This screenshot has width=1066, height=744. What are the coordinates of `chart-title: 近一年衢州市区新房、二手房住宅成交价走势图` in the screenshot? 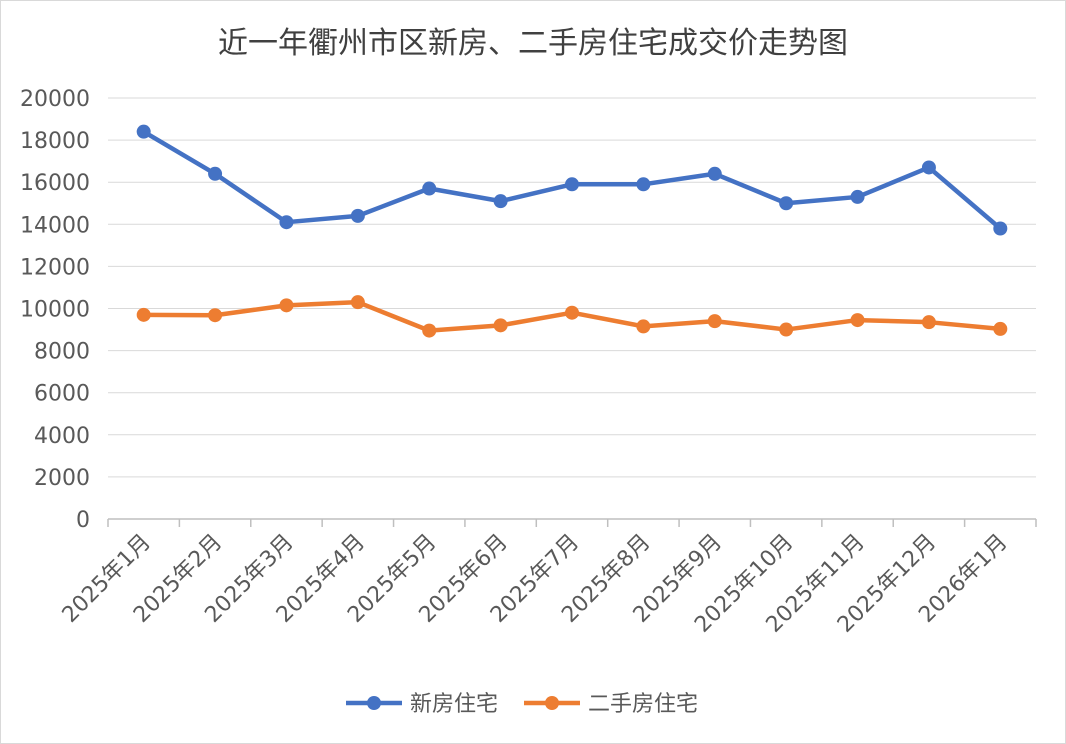 It's located at (533, 43).